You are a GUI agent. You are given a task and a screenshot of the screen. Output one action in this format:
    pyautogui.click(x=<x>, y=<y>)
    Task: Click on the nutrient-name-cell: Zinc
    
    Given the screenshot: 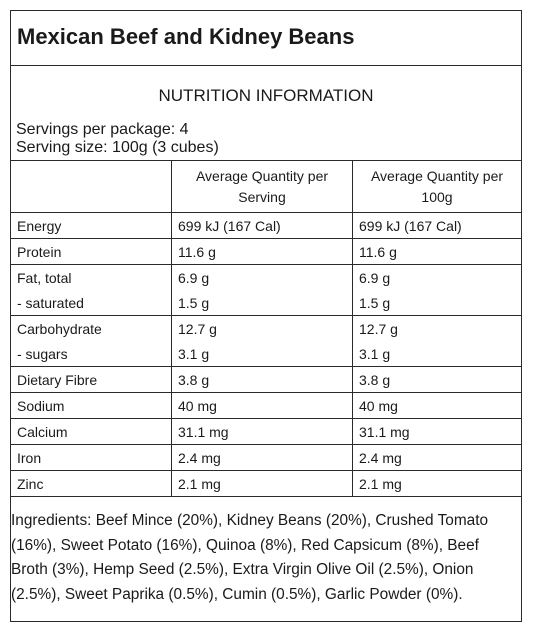 What is the action you would take?
    pyautogui.click(x=91, y=483)
    